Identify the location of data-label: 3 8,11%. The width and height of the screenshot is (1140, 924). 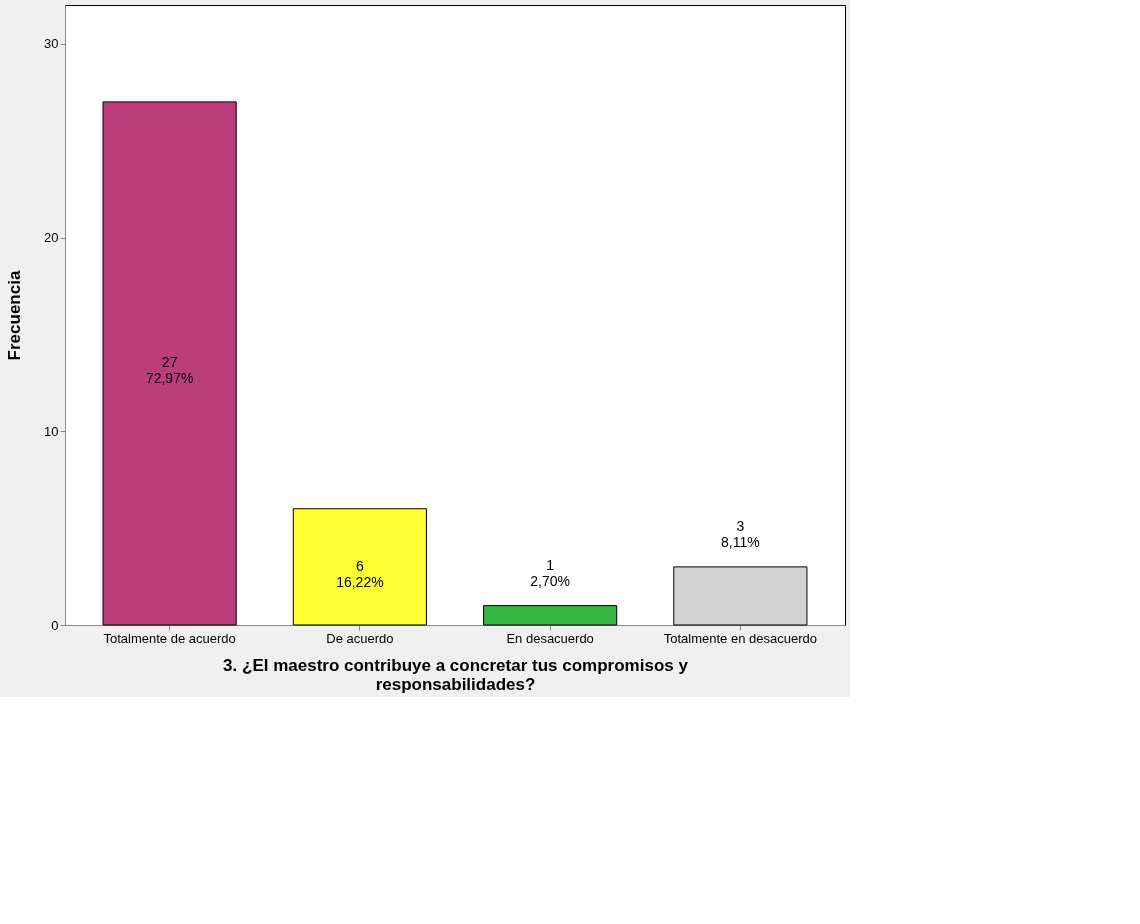
(740, 534).